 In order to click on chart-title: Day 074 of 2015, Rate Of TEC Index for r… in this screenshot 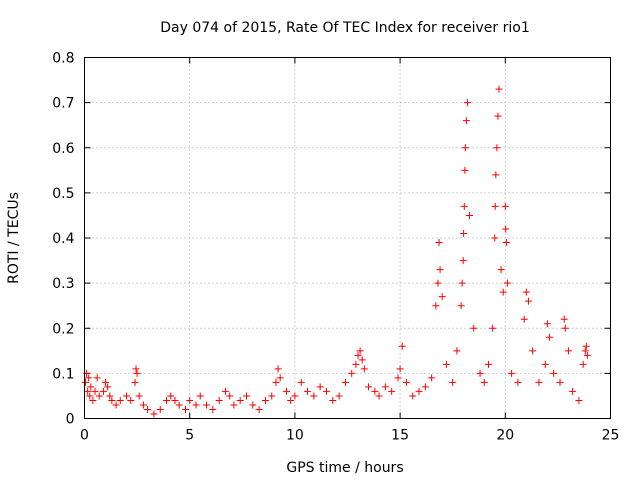, I will do `click(345, 28)`.